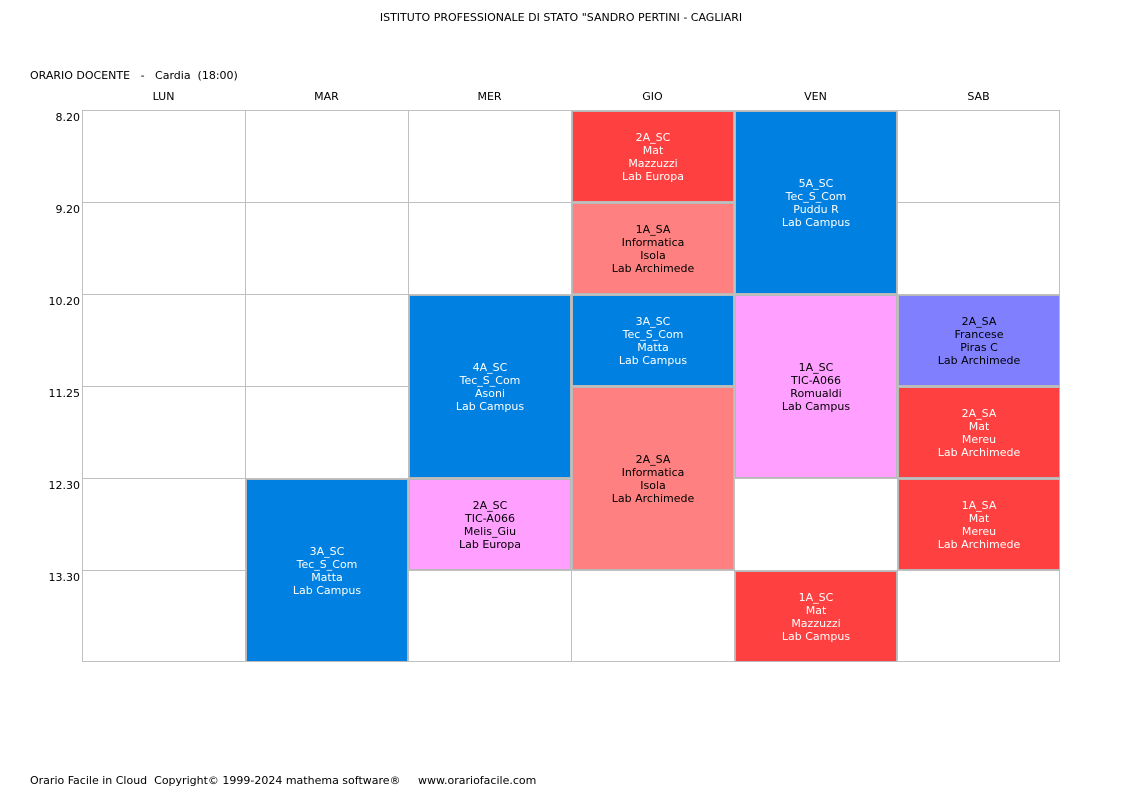  I want to click on lesson-block: 2A_SA Francese Piras C Lab Archimede, so click(979, 340).